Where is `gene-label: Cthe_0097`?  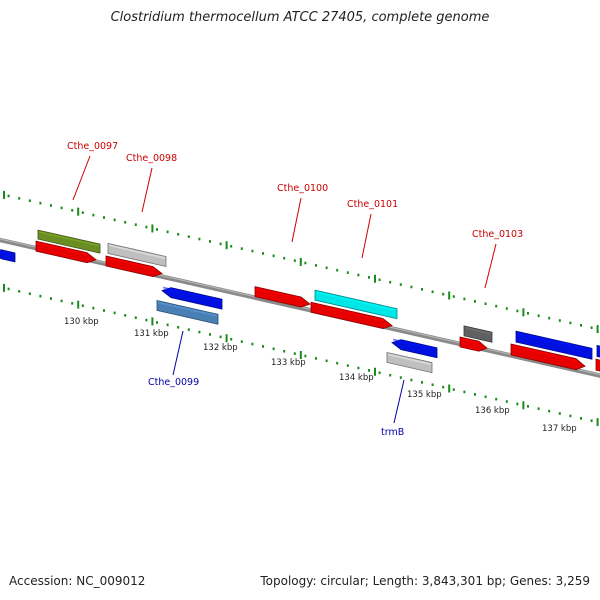
gene-label: Cthe_0097 is located at coordinates (92, 146).